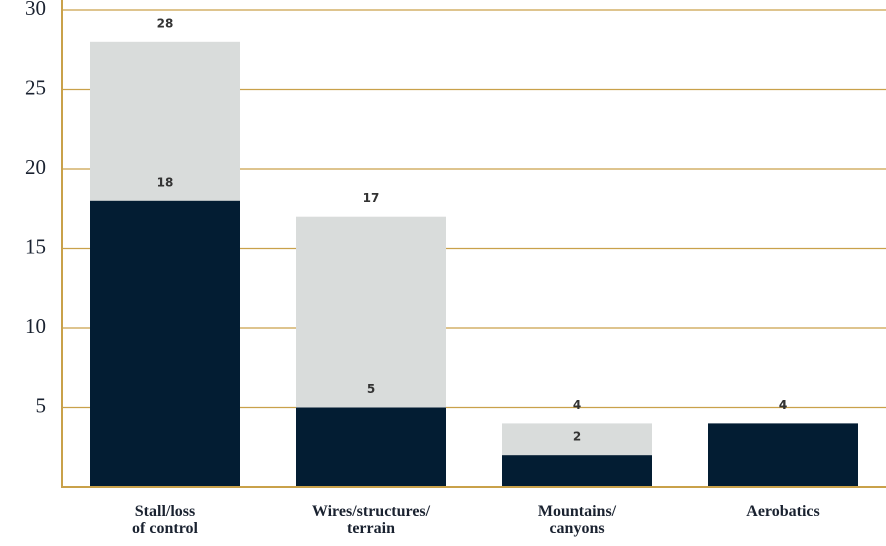  I want to click on value-label: 2, so click(577, 437).